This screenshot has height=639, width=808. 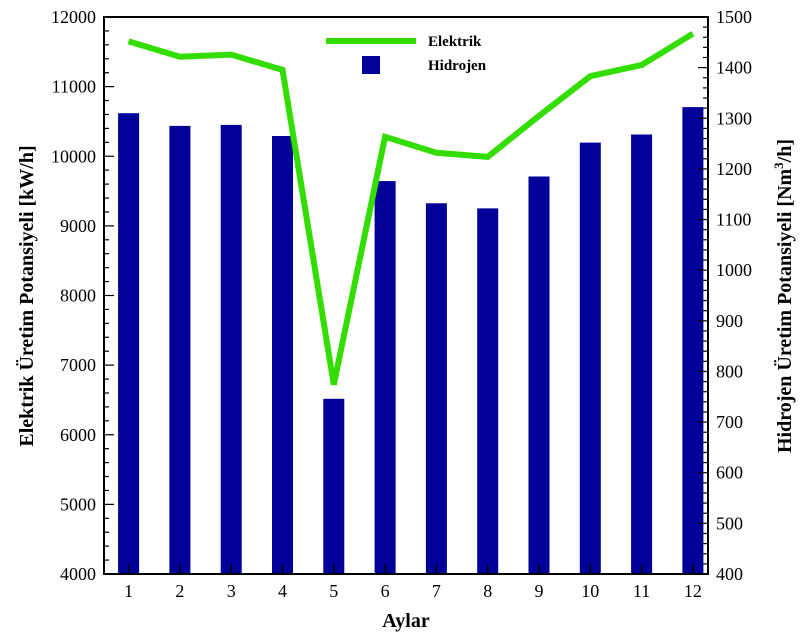 What do you see at coordinates (371, 65) in the screenshot?
I see `legend-hidrojen-swatch` at bounding box center [371, 65].